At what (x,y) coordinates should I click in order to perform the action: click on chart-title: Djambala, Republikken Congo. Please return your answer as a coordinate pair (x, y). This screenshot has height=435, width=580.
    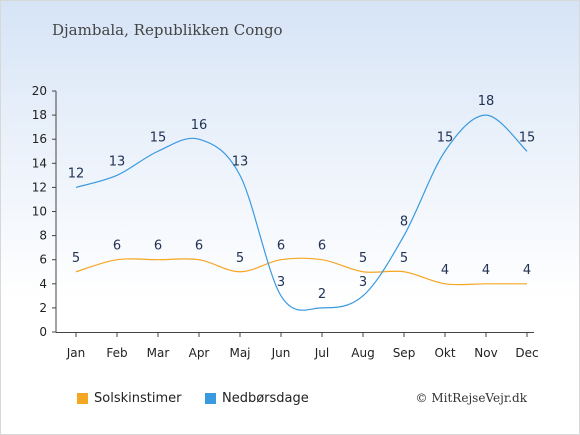
    Looking at the image, I should click on (167, 30).